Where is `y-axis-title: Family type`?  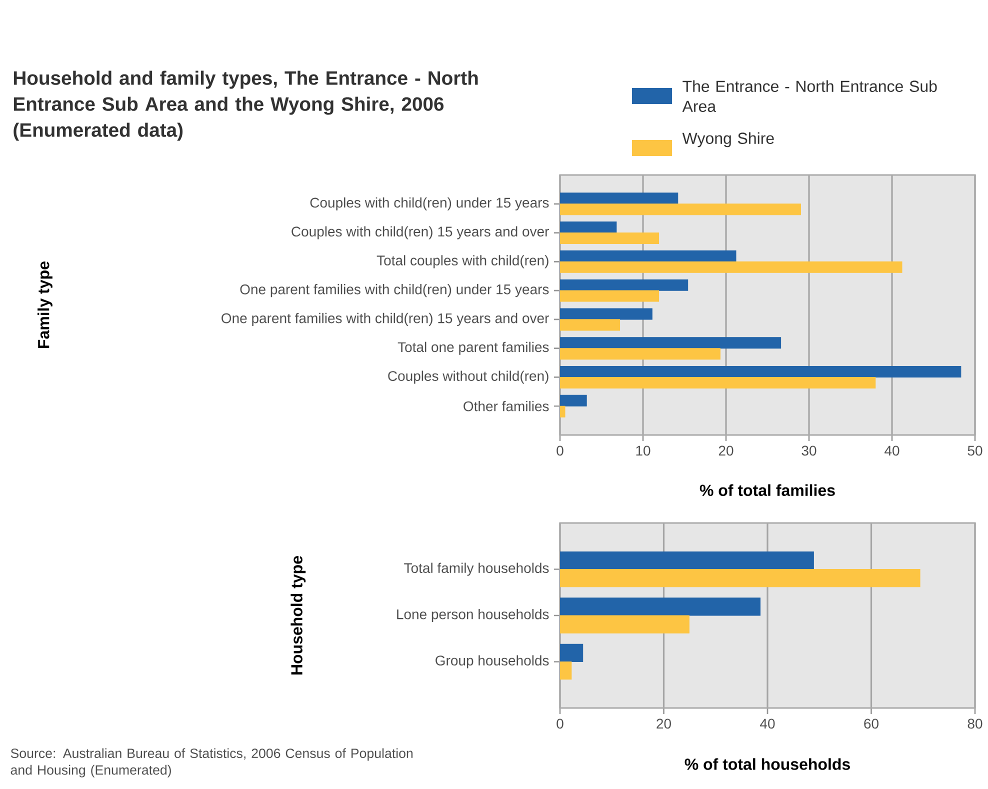
y-axis-title: Family type is located at coordinates (45, 305).